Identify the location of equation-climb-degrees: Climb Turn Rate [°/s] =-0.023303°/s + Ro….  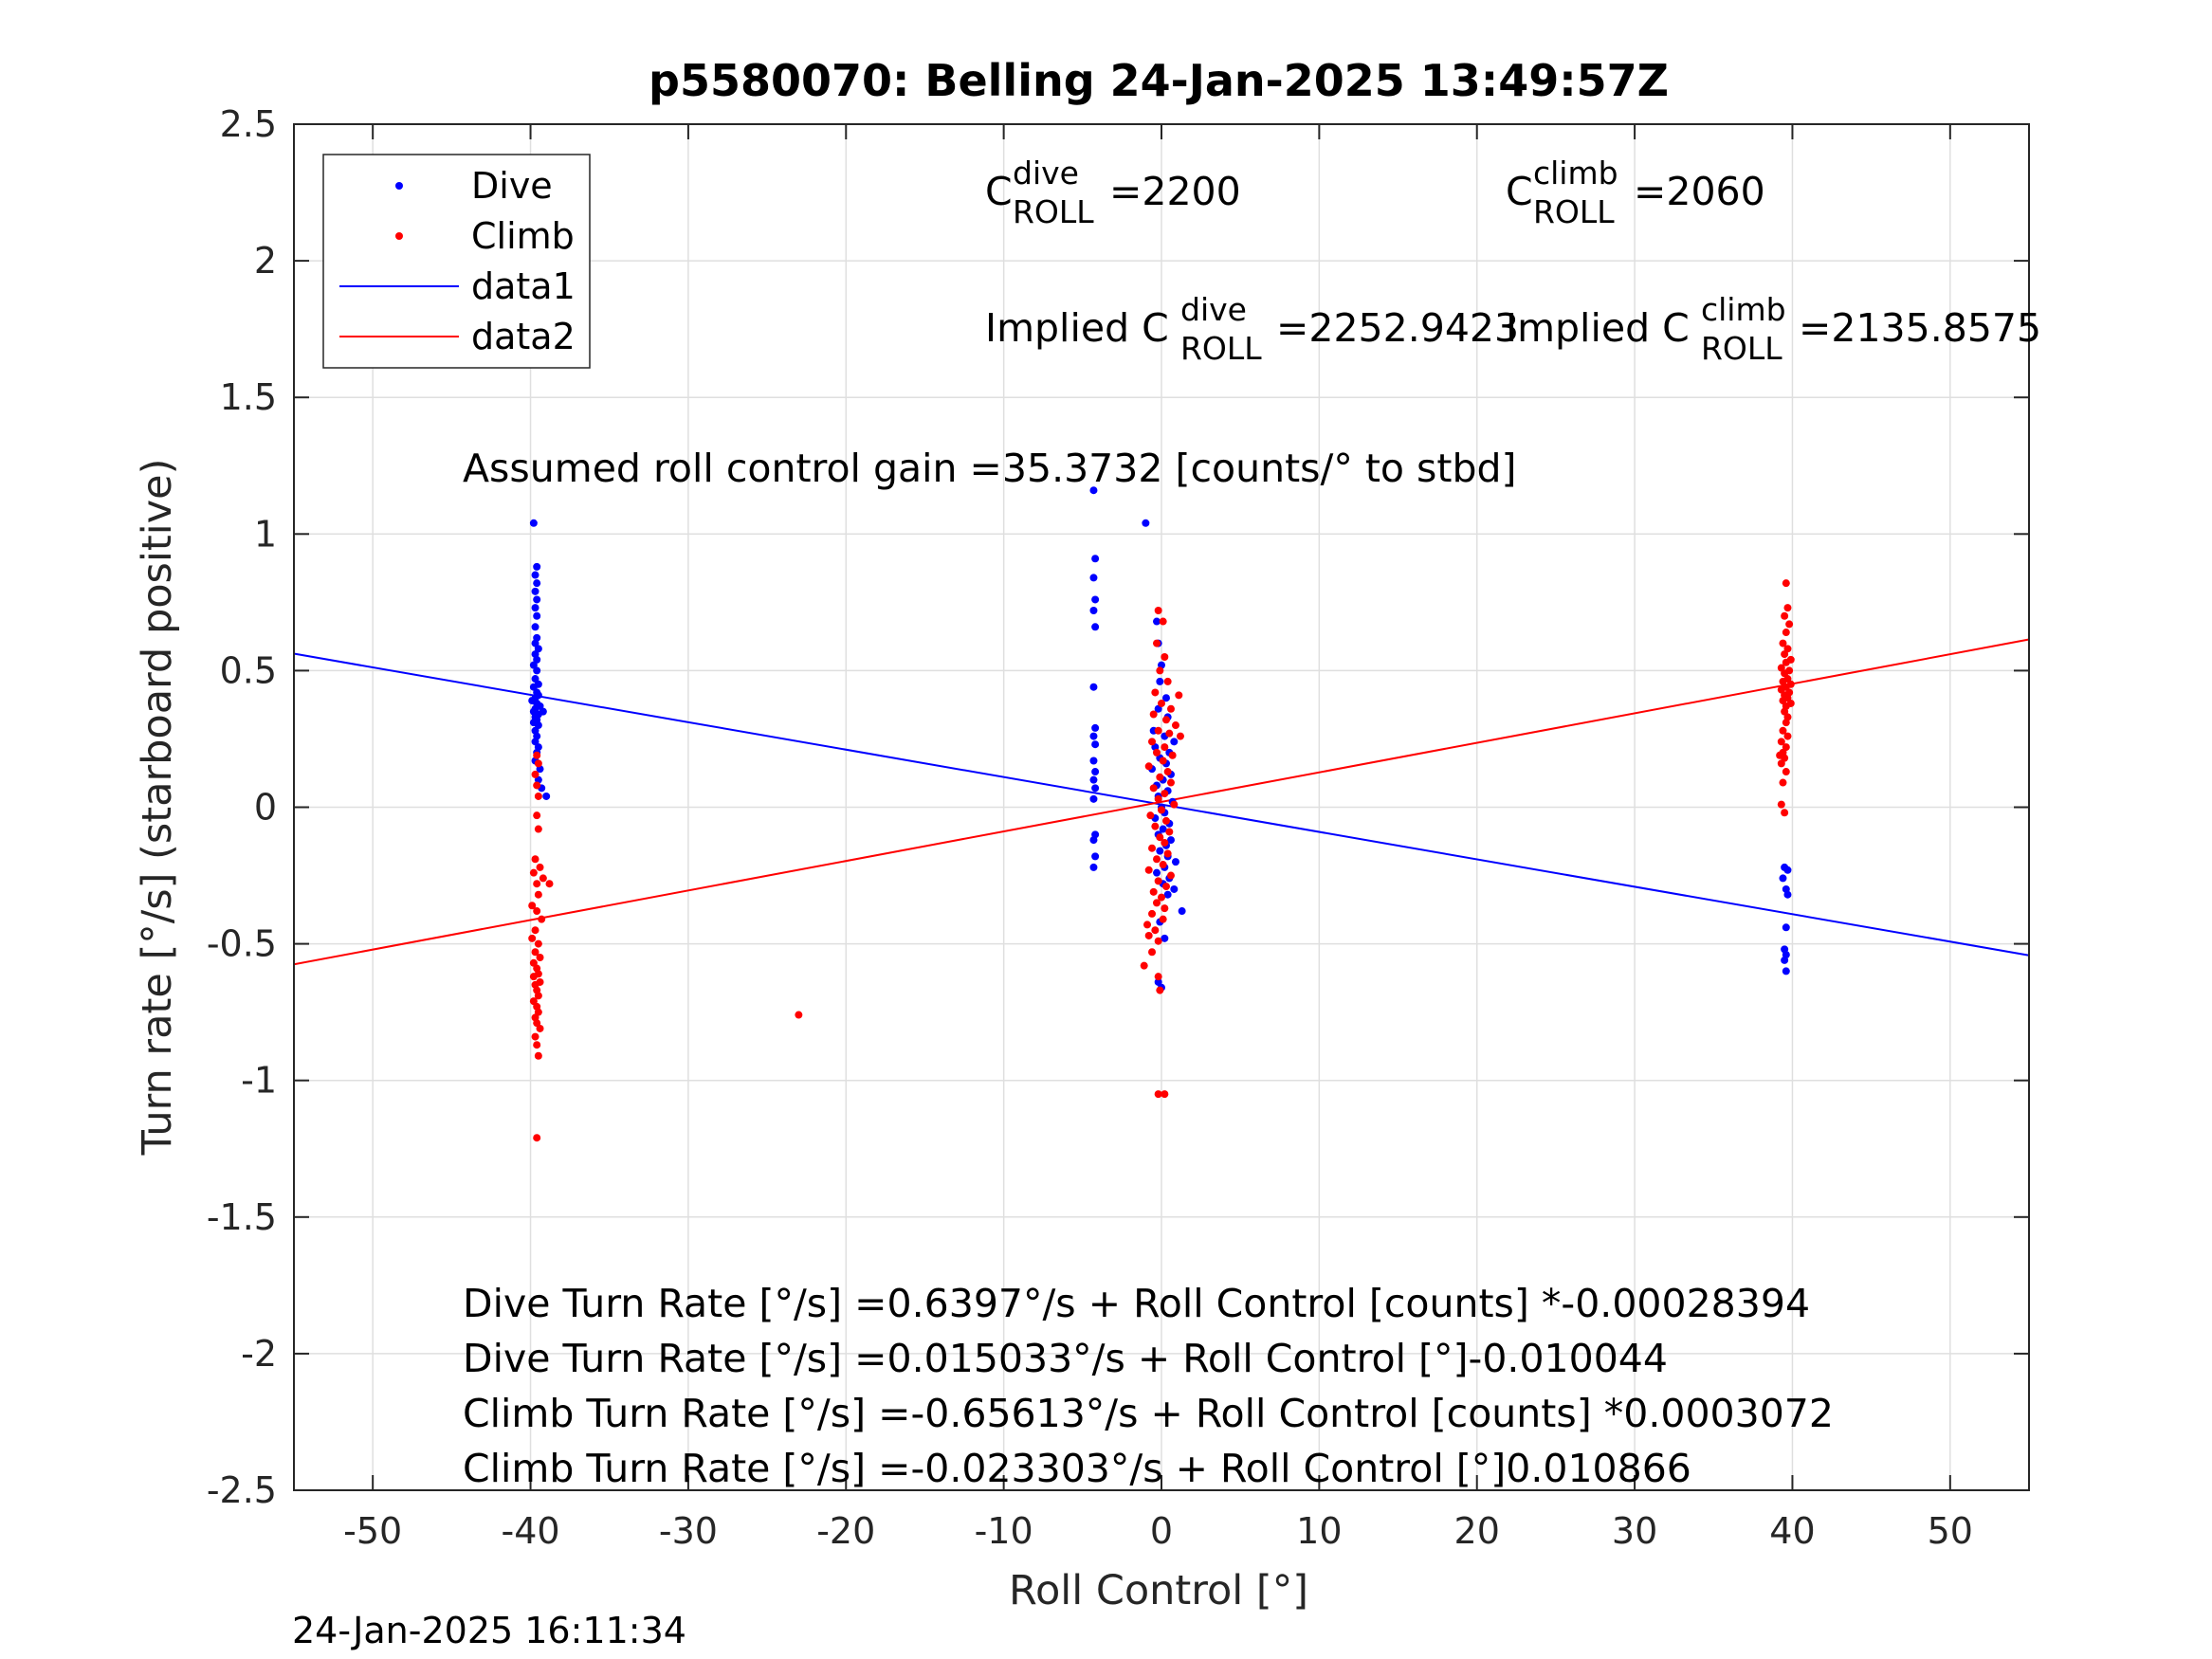
(1077, 1468).